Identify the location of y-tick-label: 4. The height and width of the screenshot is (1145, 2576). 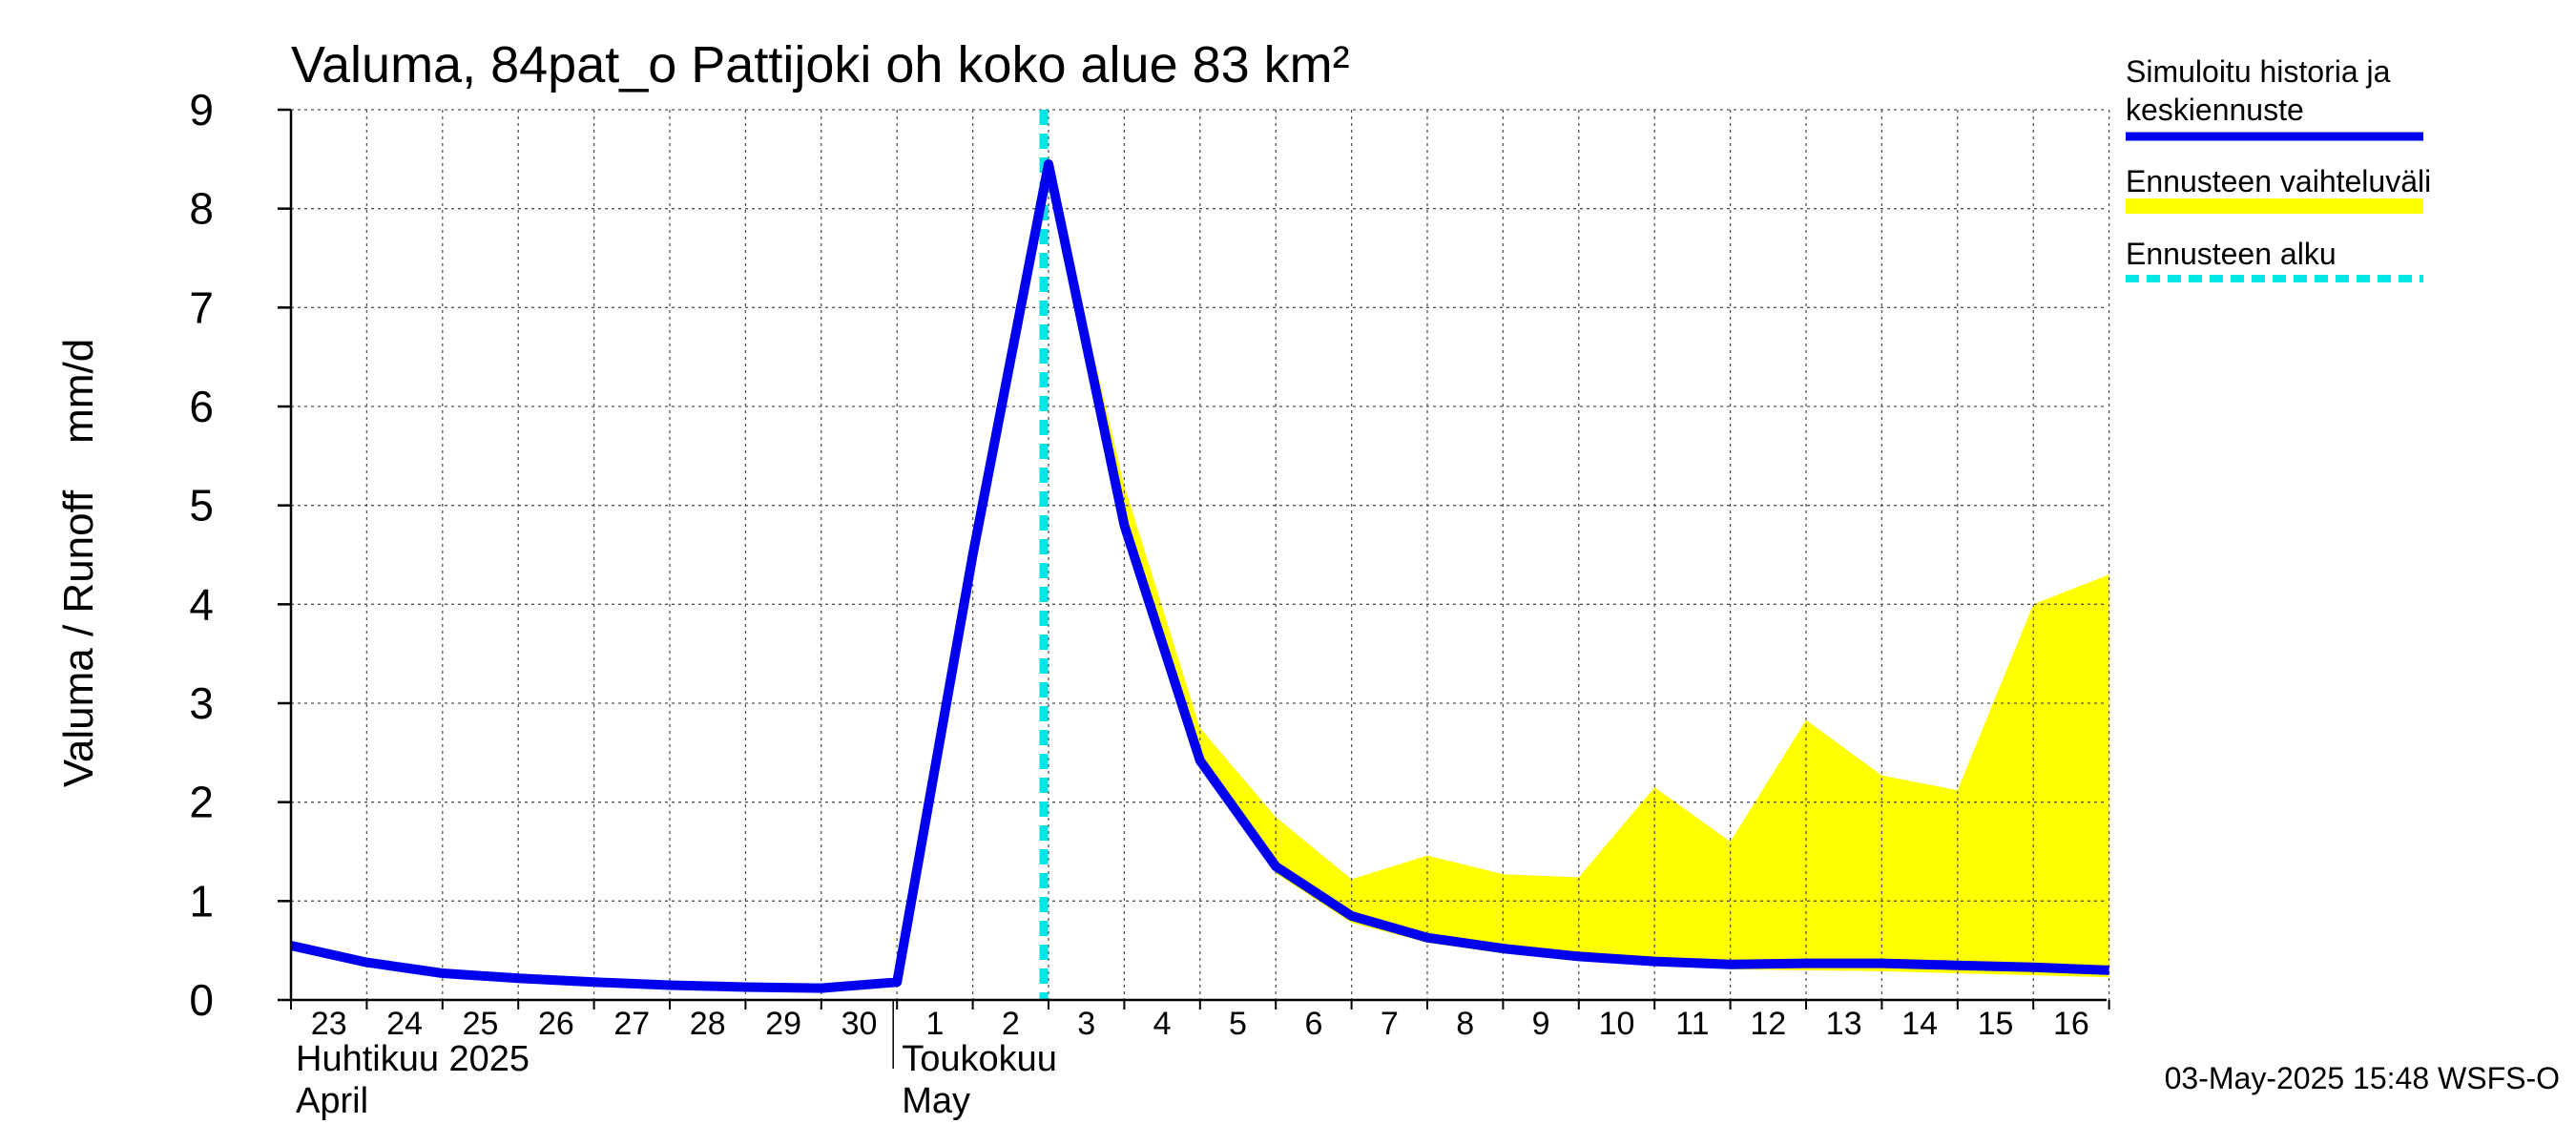
(201, 604).